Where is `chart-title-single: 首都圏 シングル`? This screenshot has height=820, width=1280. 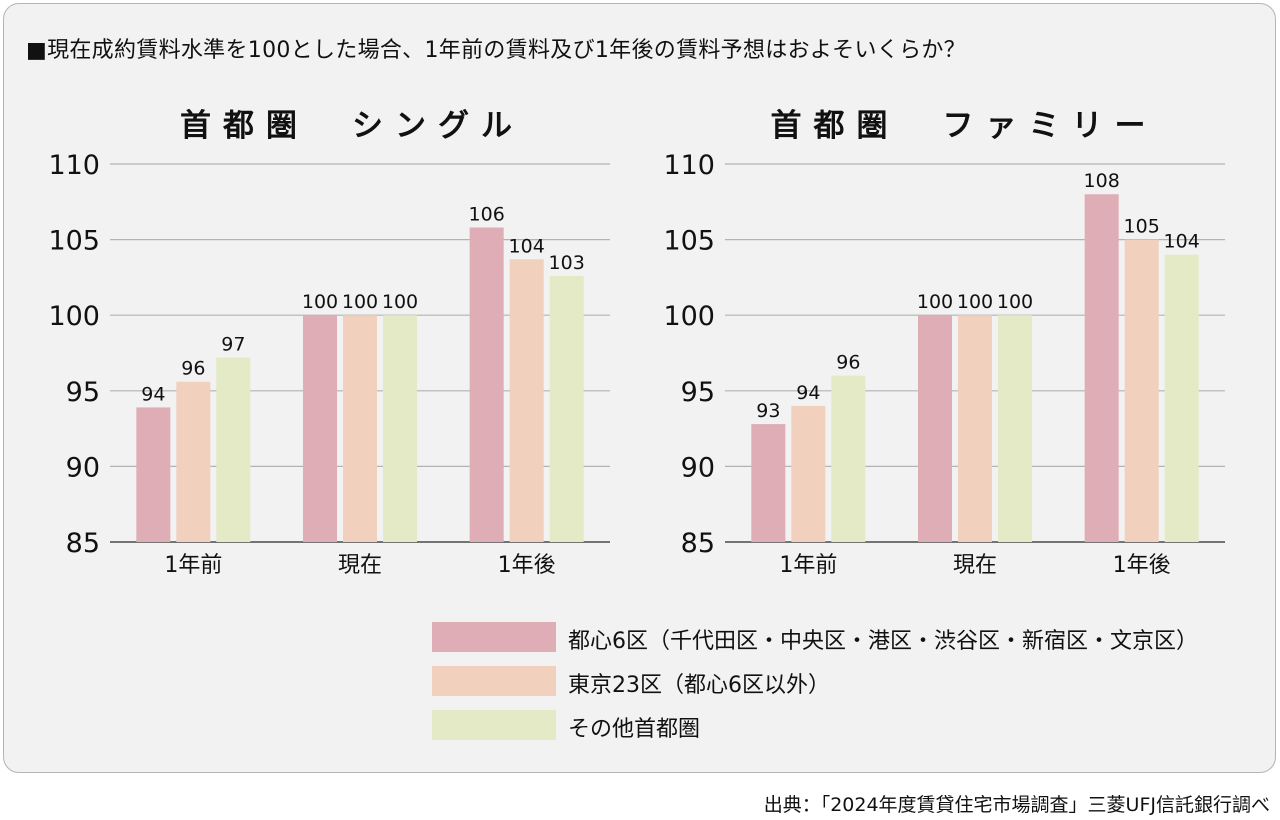 chart-title-single: 首都圏 シングル is located at coordinates (352, 126).